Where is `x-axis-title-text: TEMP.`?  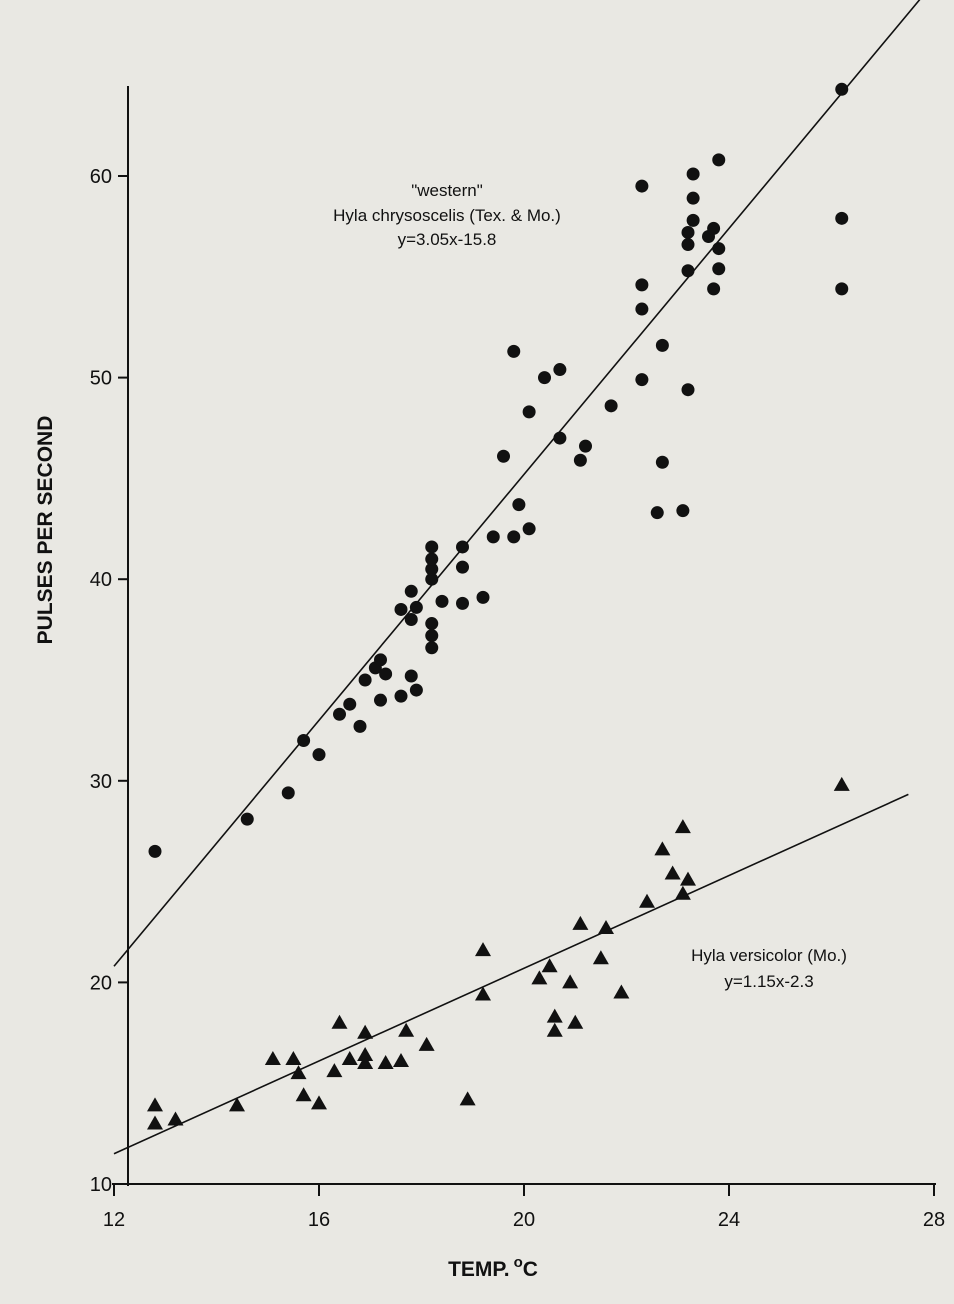 x-axis-title-text: TEMP. is located at coordinates (478, 1269).